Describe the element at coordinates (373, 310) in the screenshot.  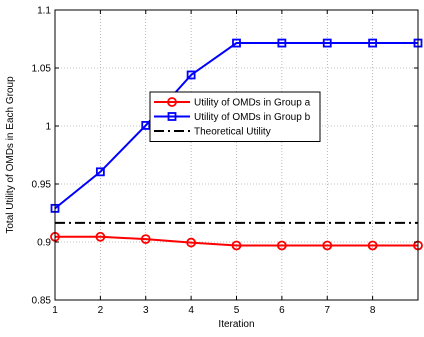
I see `x-tick-label-7: 8` at that location.